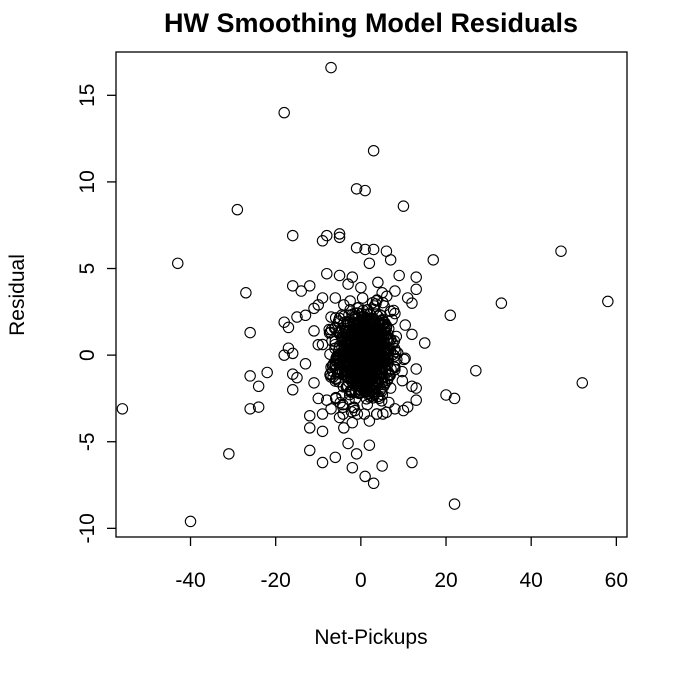 Image resolution: width=689 pixels, height=679 pixels. I want to click on x-tick-label: 0, so click(361, 580).